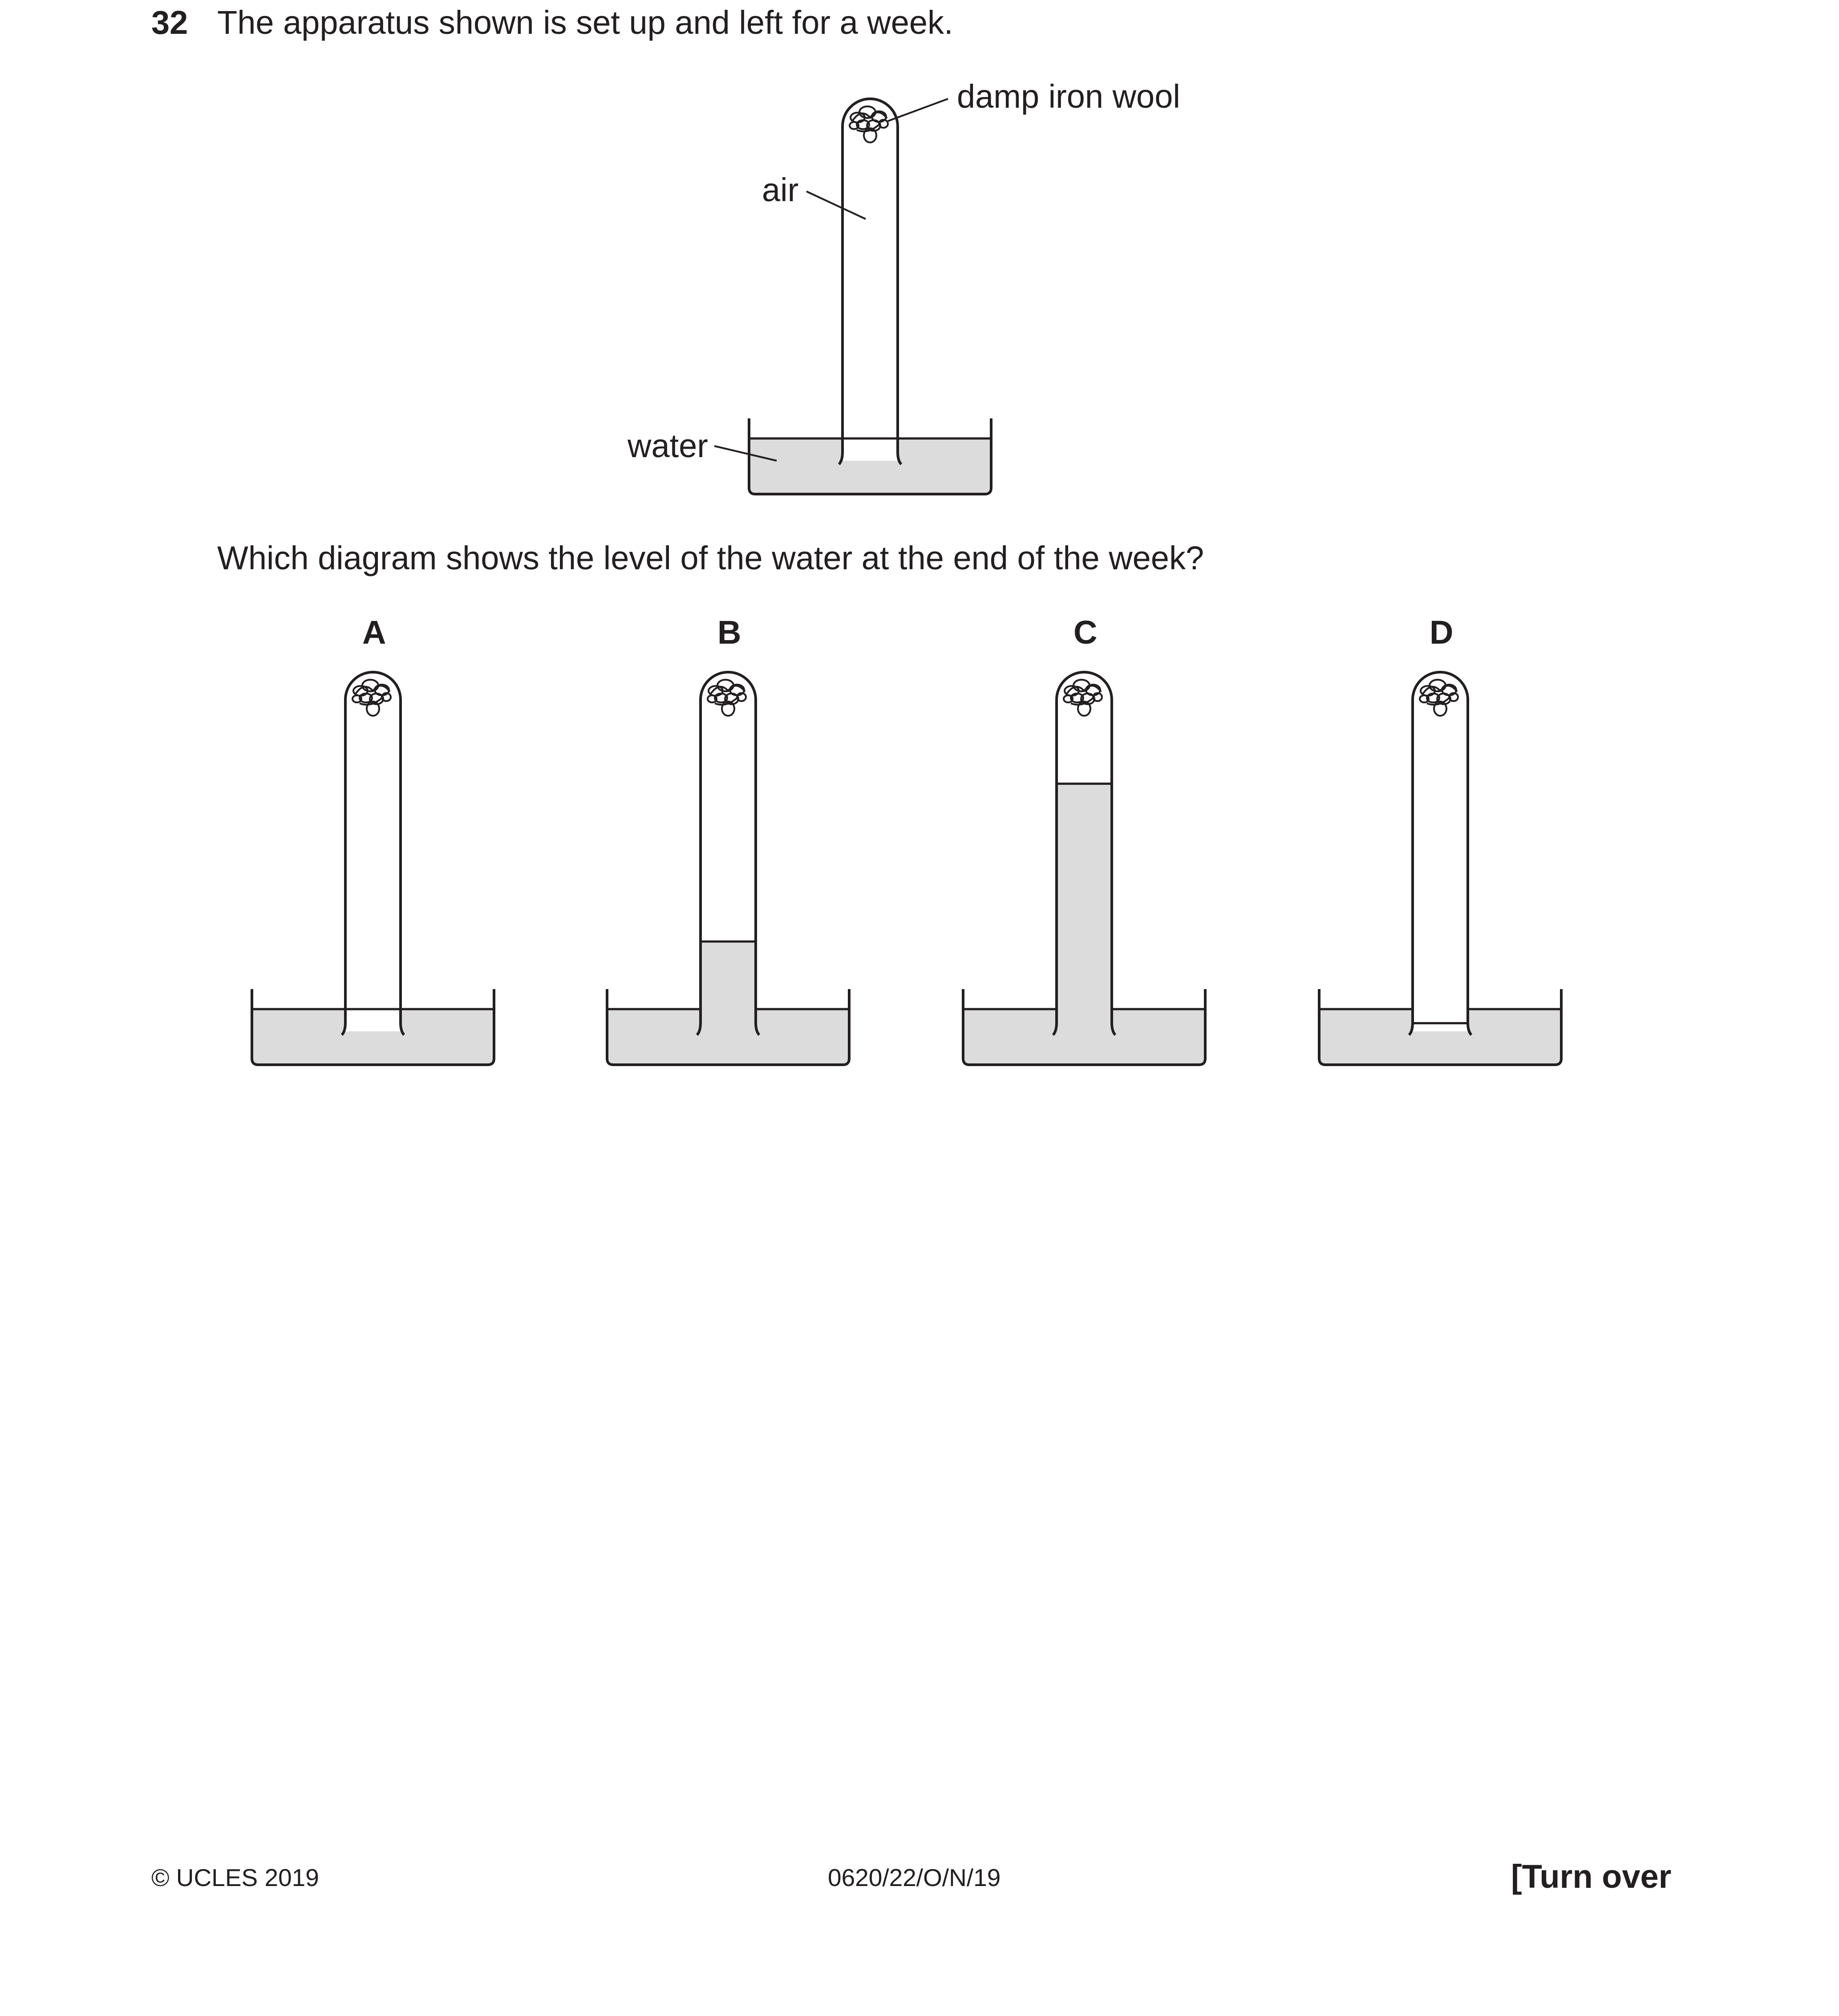 This screenshot has width=1839, height=2016. I want to click on option-b-trough, so click(728, 1027).